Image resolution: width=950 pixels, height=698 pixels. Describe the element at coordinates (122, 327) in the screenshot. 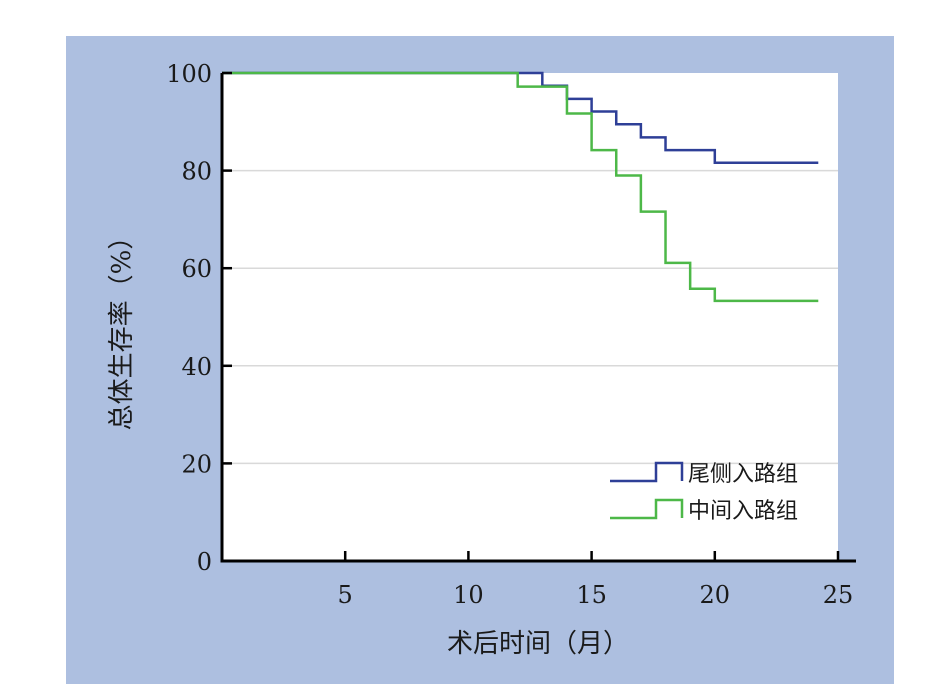

I see `y-axis-label: 总体生存率（%）` at that location.